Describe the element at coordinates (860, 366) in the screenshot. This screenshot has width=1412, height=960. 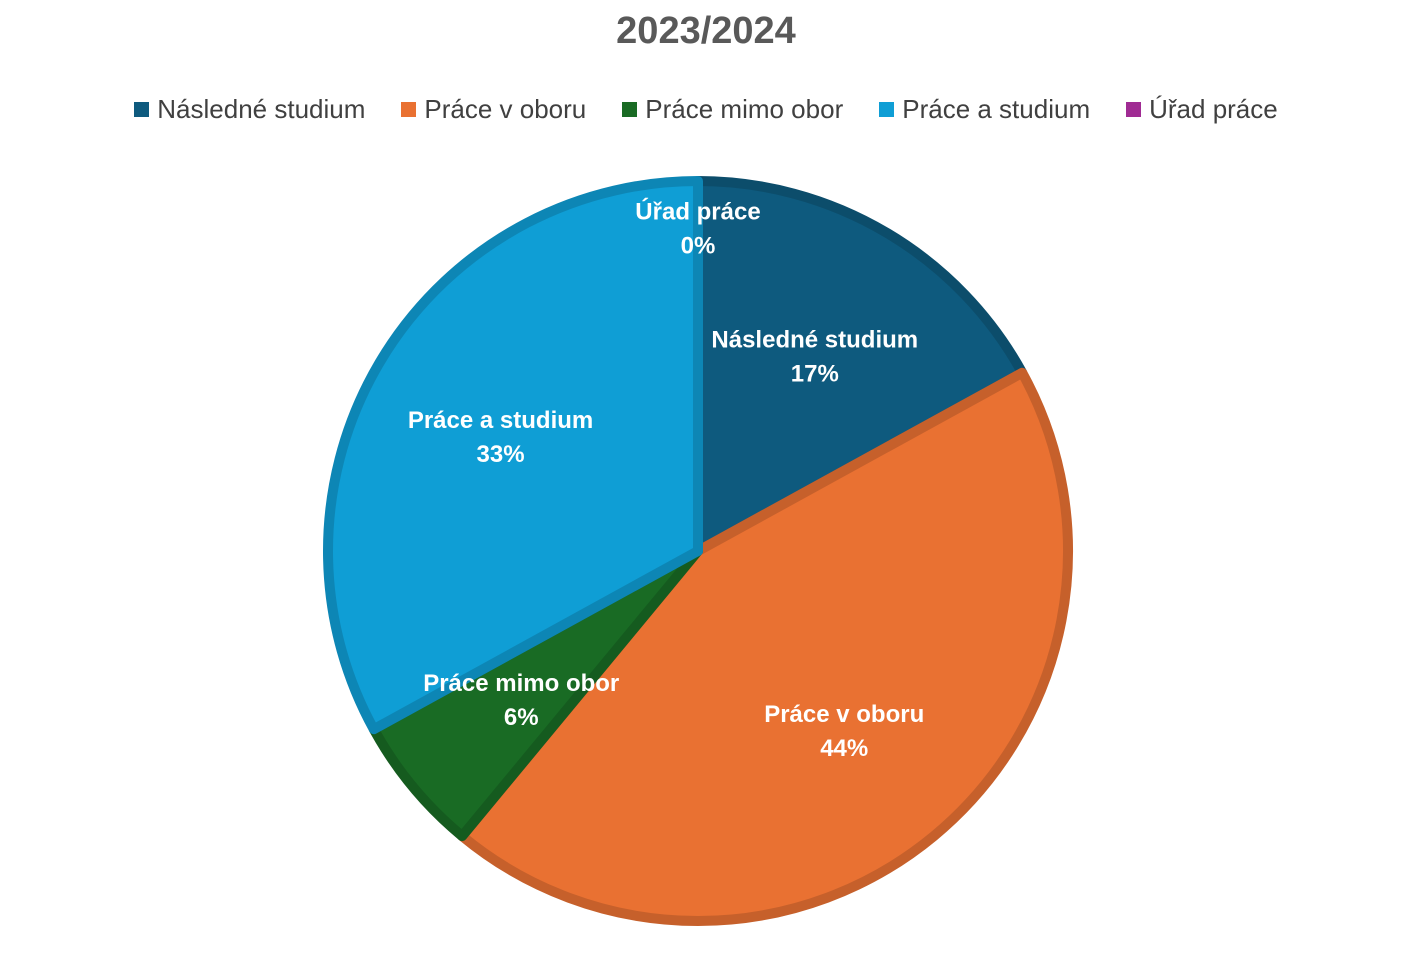
I see `pie-slice` at that location.